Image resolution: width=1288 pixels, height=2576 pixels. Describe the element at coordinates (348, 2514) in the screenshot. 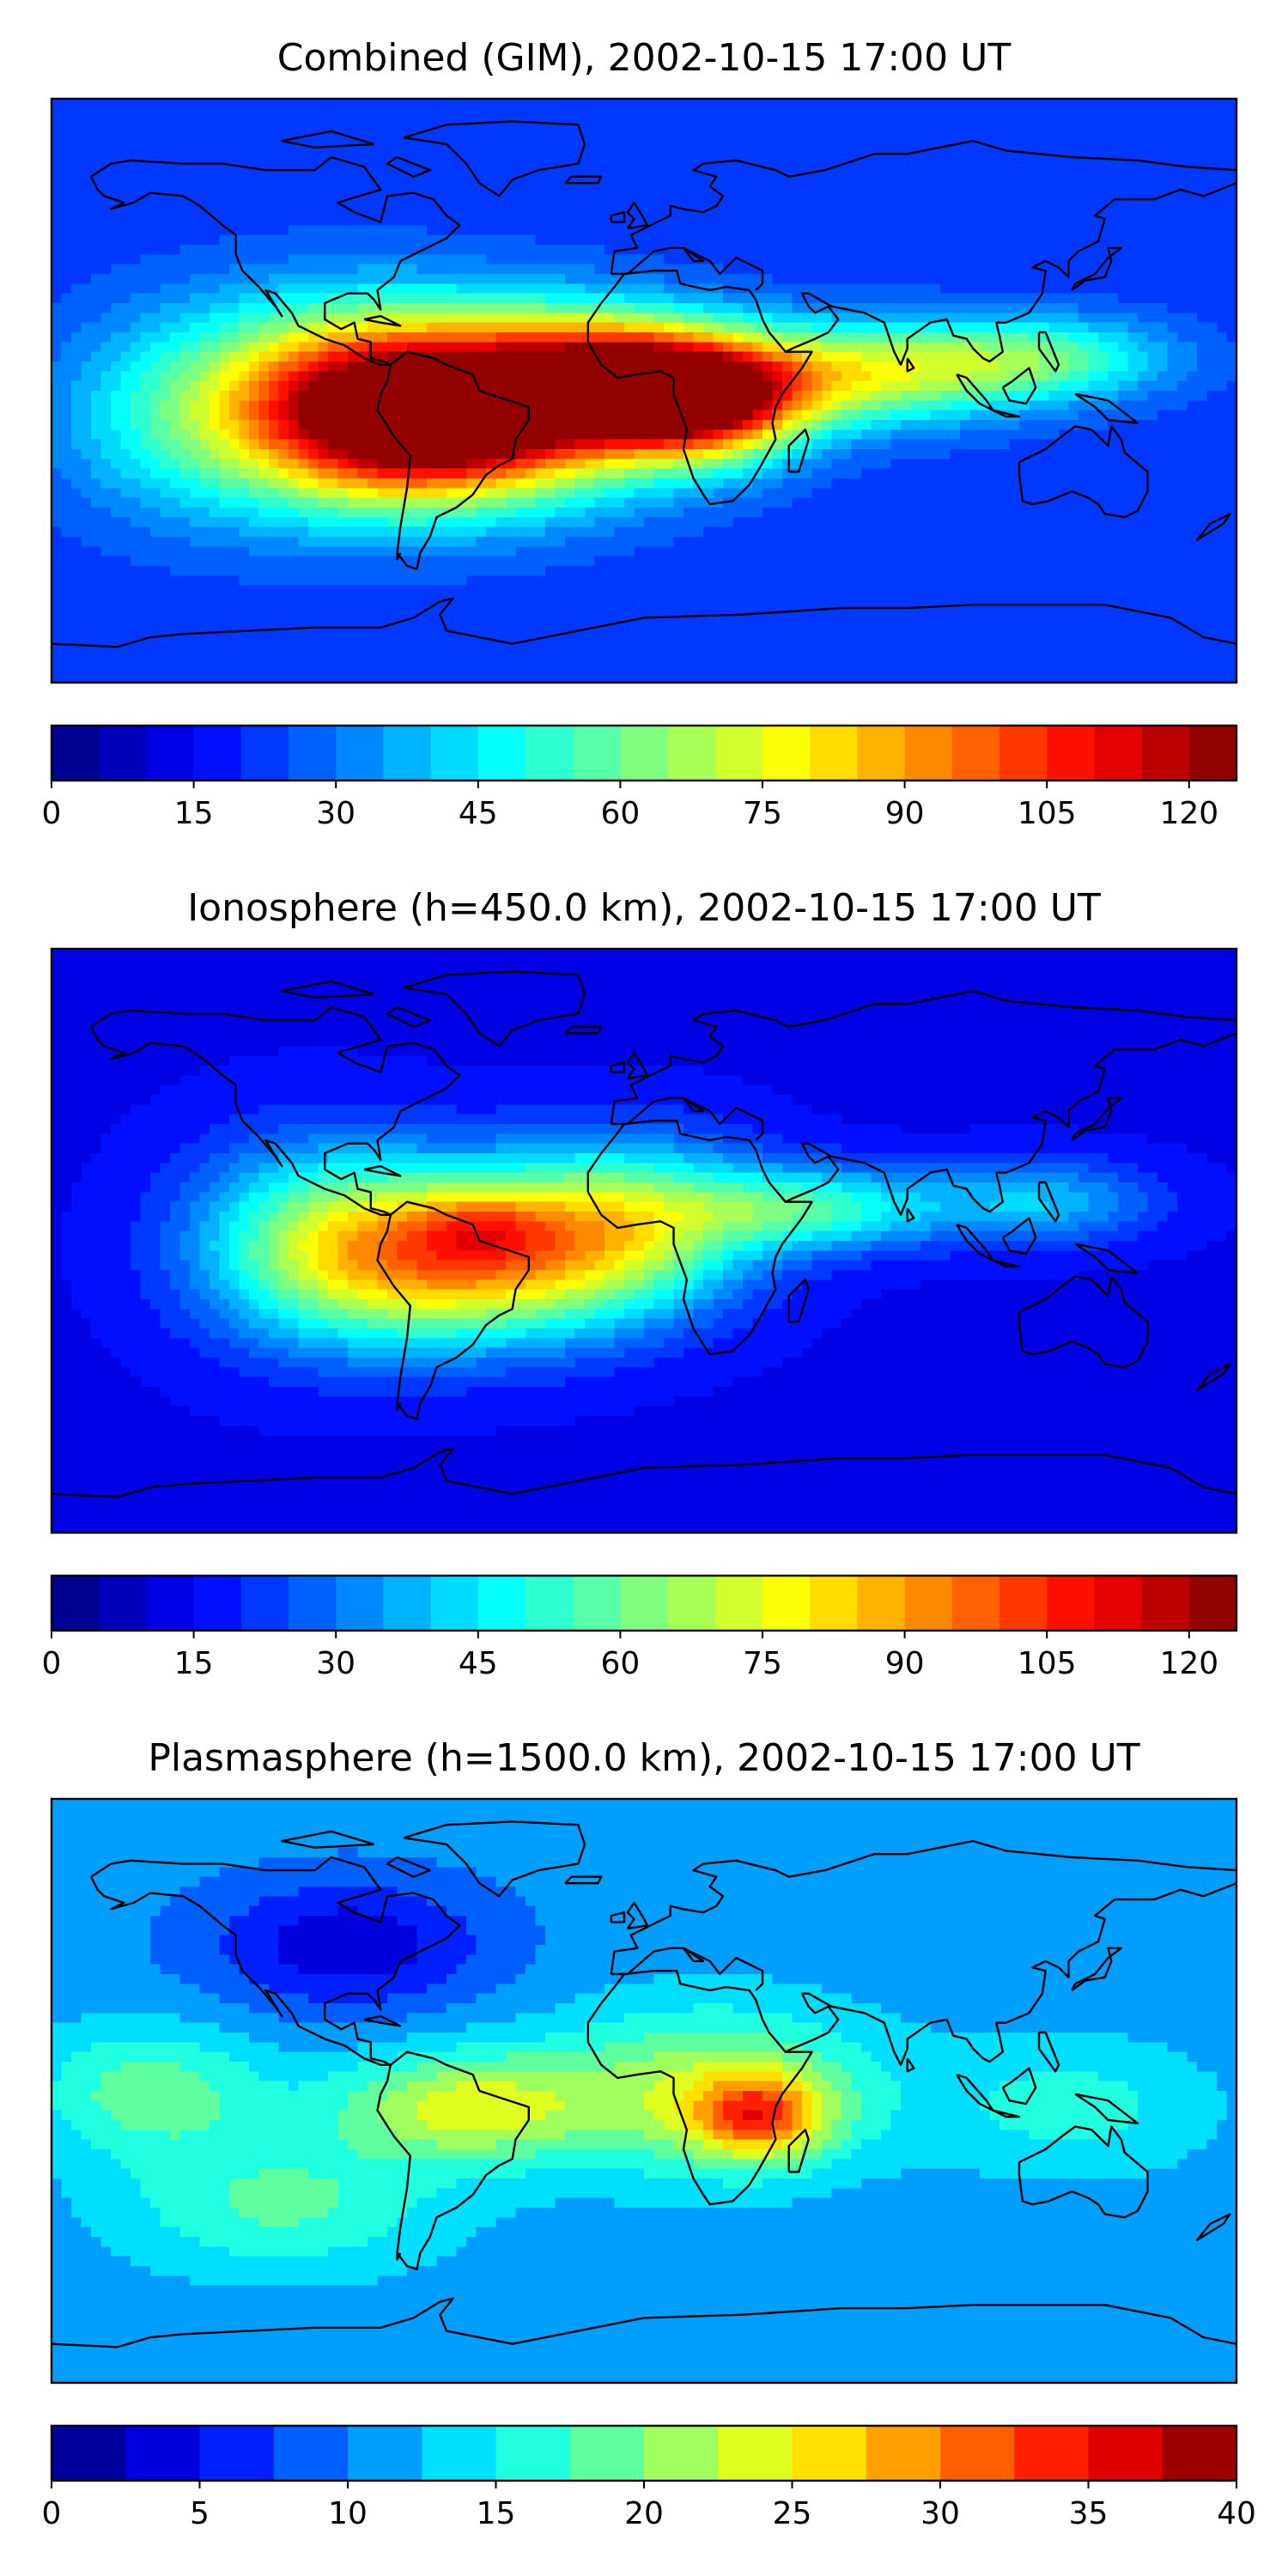

I see `colorbar-tick-label: 10` at that location.